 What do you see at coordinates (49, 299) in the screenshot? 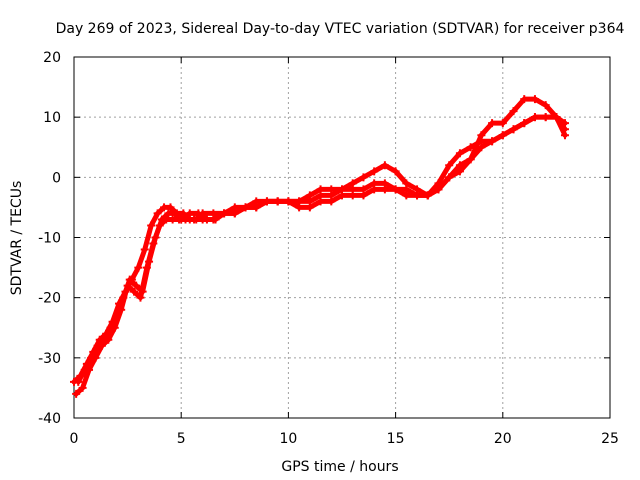
I see `y-tick-label: -20` at bounding box center [49, 299].